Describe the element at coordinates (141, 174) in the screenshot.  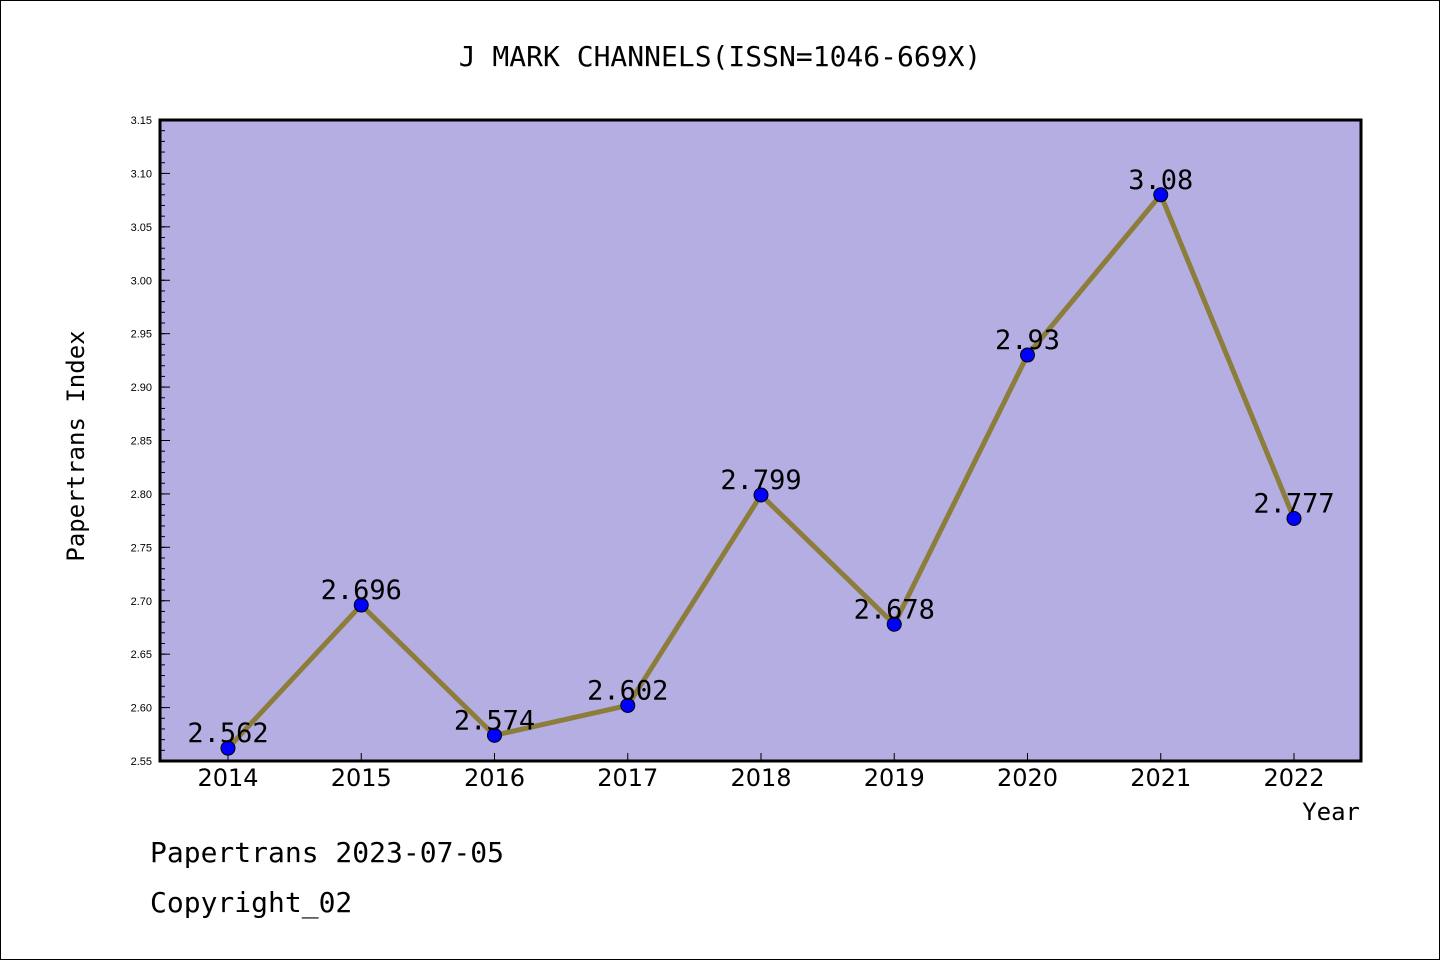
I see `y-tick-label: 3.10` at that location.